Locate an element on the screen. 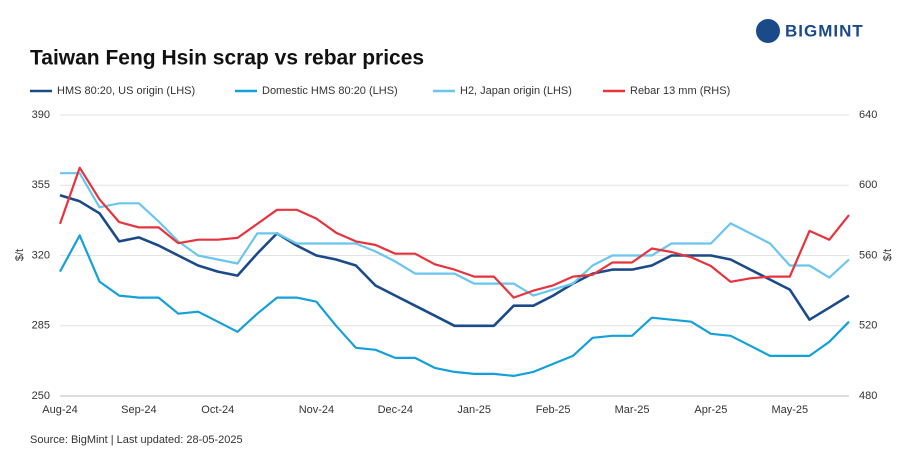 The image size is (908, 459). y-tick-label: 320 is located at coordinates (41, 255).